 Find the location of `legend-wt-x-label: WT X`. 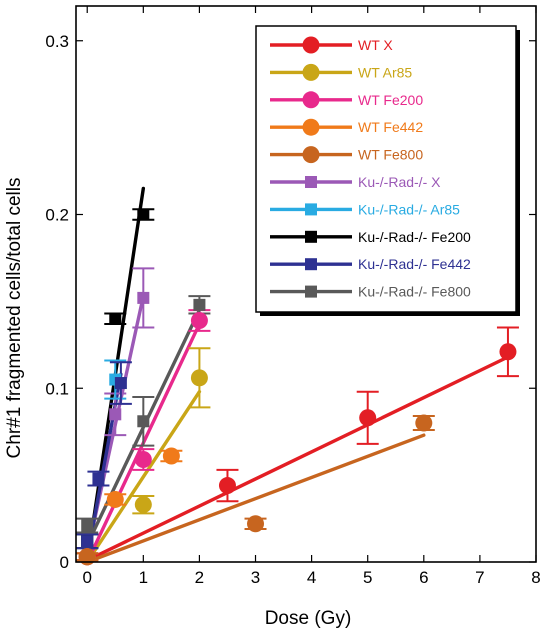

legend-wt-x-label: WT X is located at coordinates (375, 45).